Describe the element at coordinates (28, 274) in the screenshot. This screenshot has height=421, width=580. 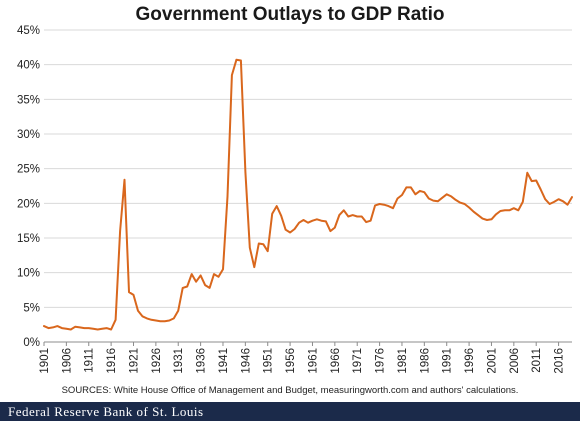
I see `y-tick-label: 10%` at that location.